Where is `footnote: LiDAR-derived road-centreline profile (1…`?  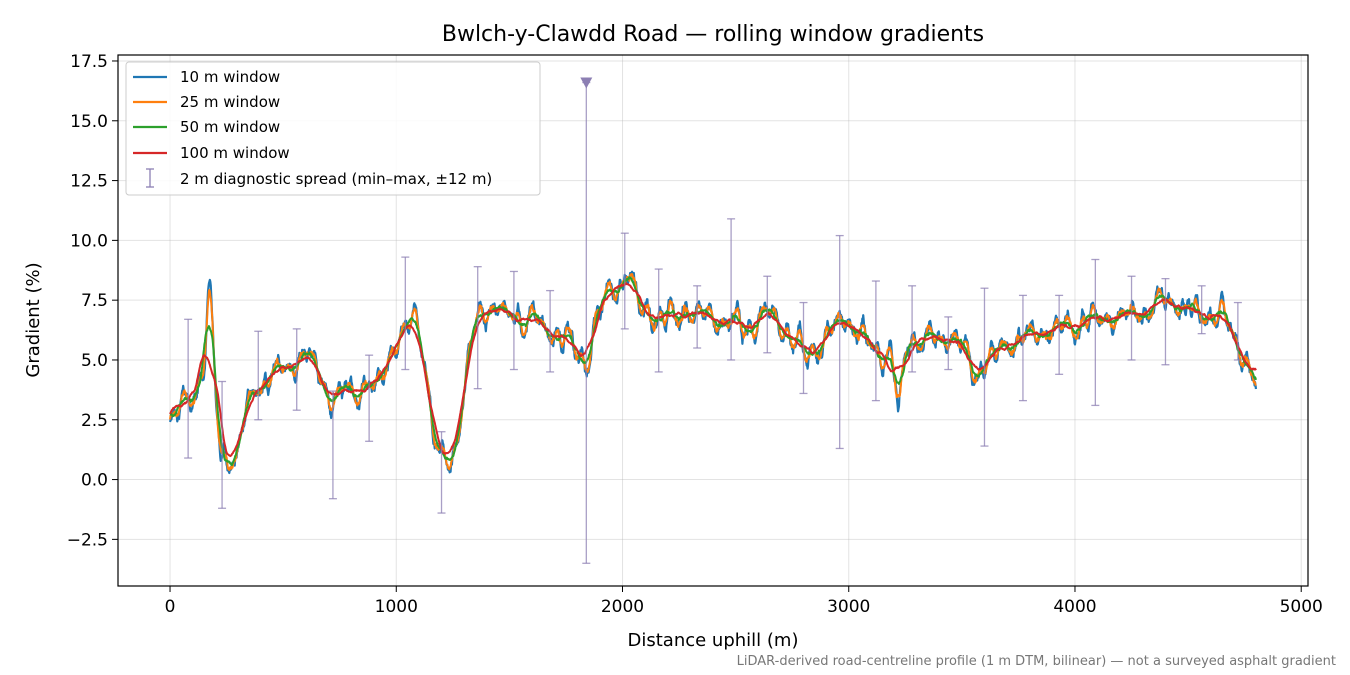 footnote: LiDAR-derived road-centreline profile (1… is located at coordinates (1036, 661).